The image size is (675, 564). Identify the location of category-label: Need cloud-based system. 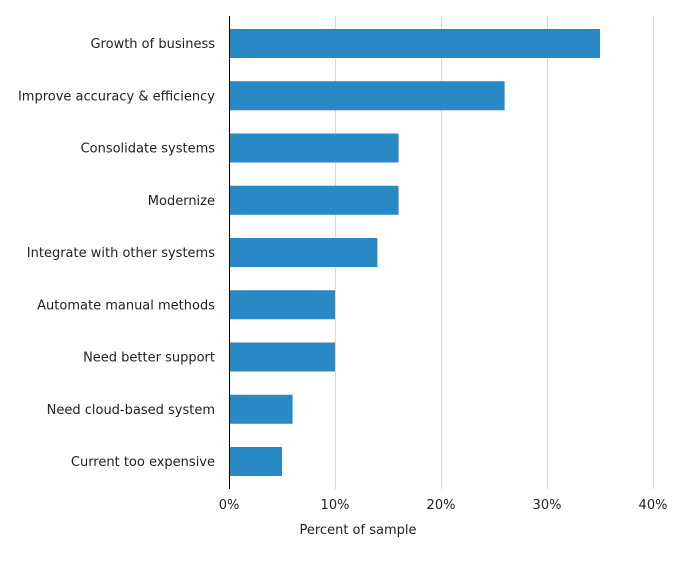
(131, 410).